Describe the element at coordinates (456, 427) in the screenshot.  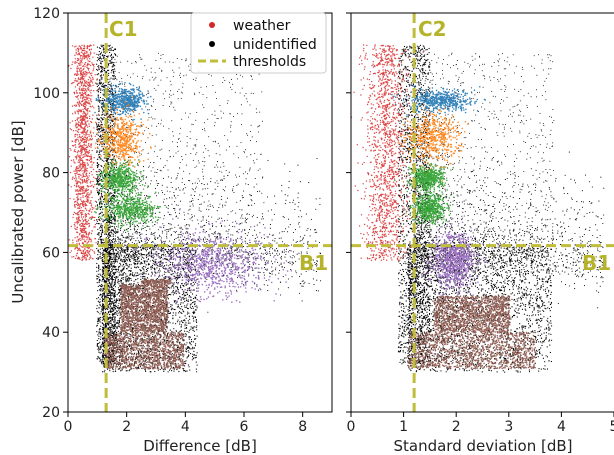
I see `right-x-tick-label: 2` at that location.